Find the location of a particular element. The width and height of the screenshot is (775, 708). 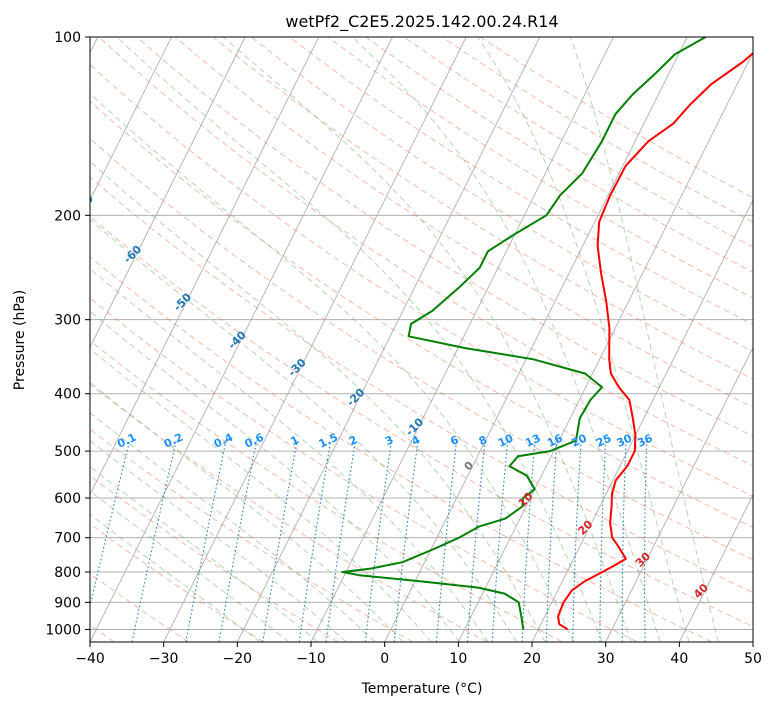

y-tick-label: 200 is located at coordinates (67, 216).